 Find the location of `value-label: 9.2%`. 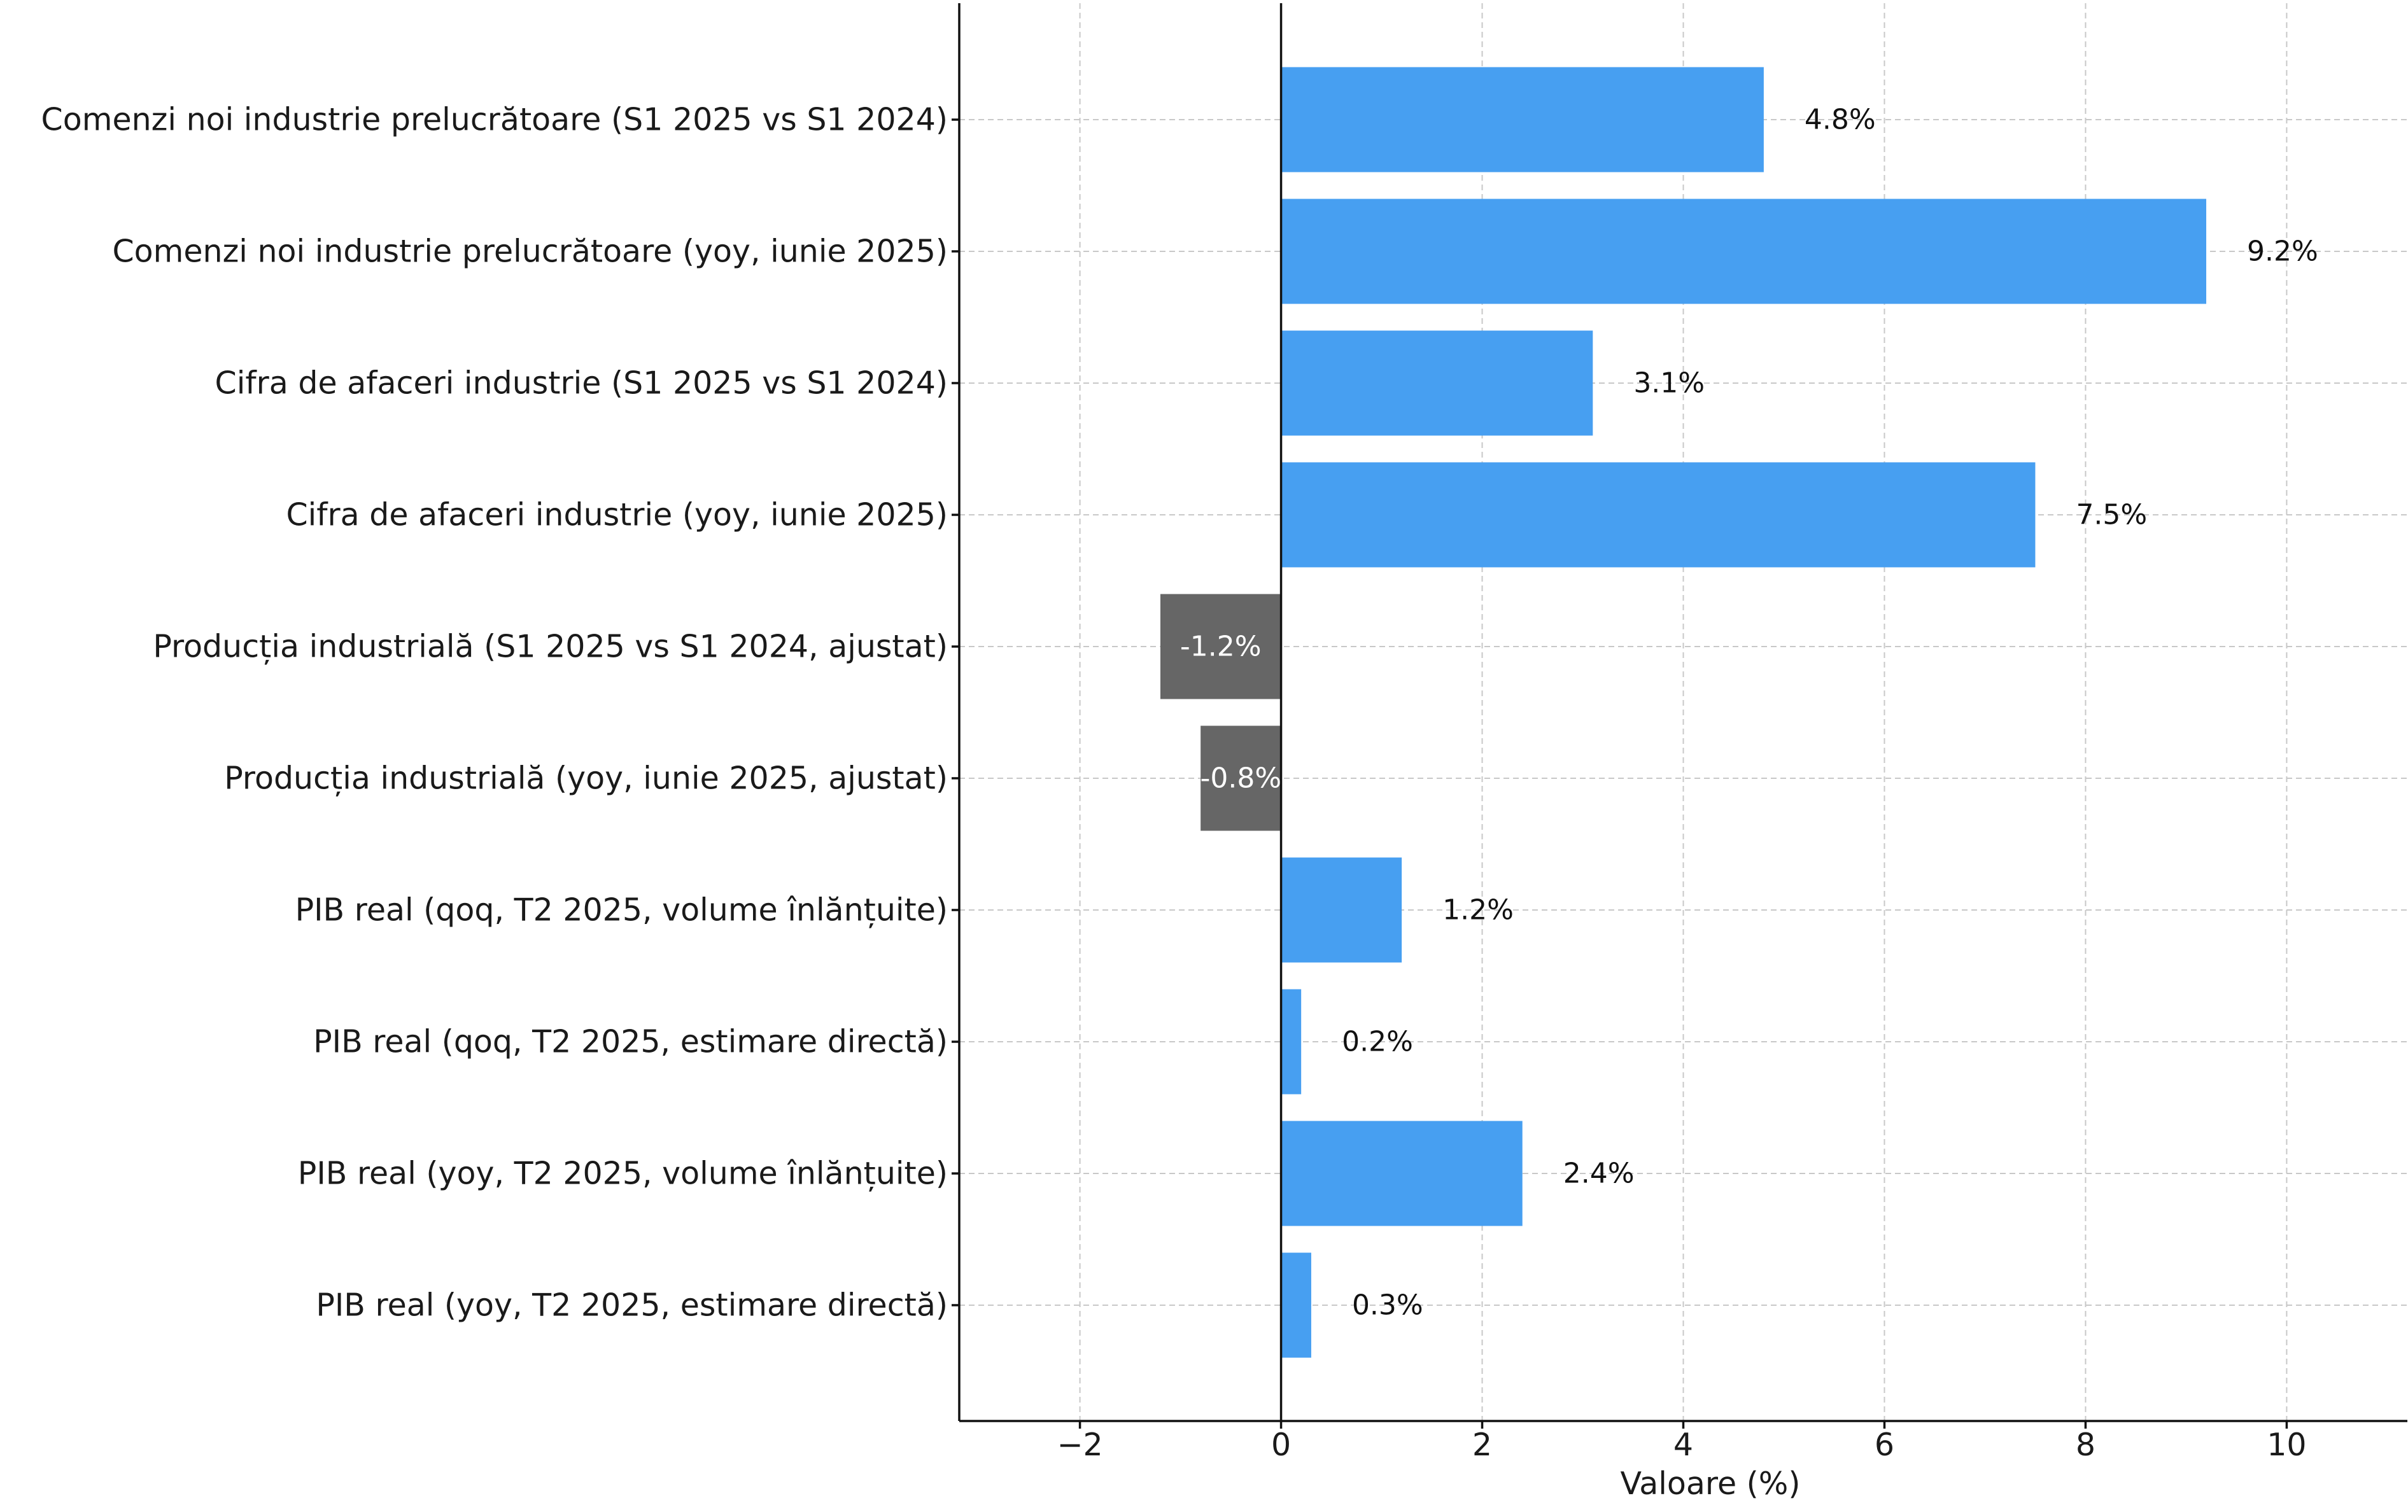

value-label: 9.2% is located at coordinates (2282, 251).